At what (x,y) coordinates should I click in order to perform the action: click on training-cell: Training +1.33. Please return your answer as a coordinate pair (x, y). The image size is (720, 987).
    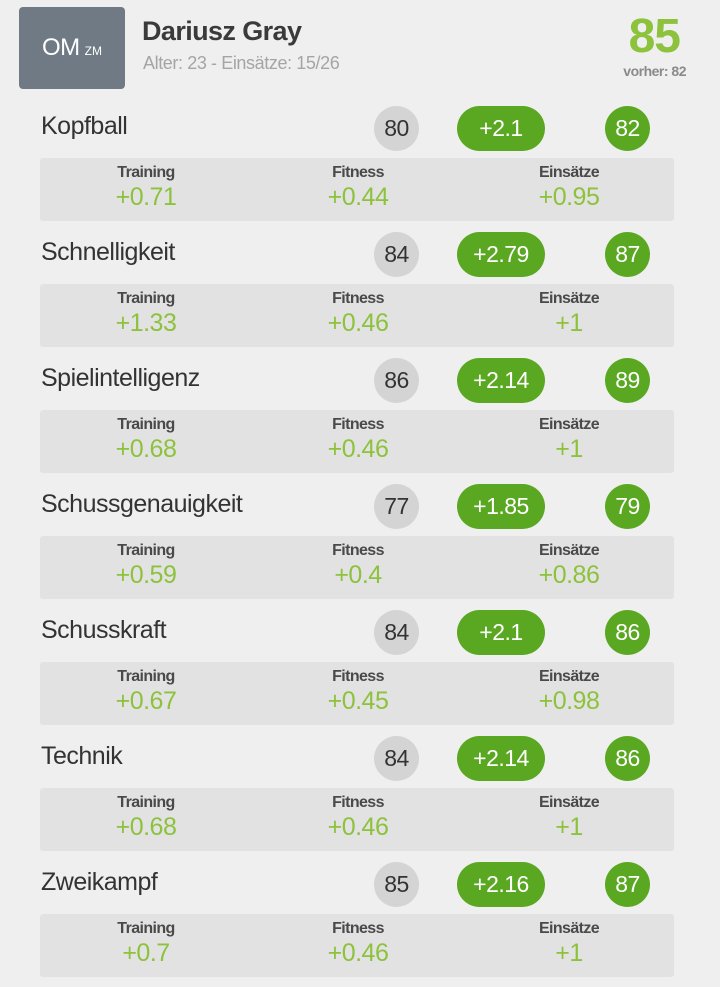
    Looking at the image, I should click on (146, 314).